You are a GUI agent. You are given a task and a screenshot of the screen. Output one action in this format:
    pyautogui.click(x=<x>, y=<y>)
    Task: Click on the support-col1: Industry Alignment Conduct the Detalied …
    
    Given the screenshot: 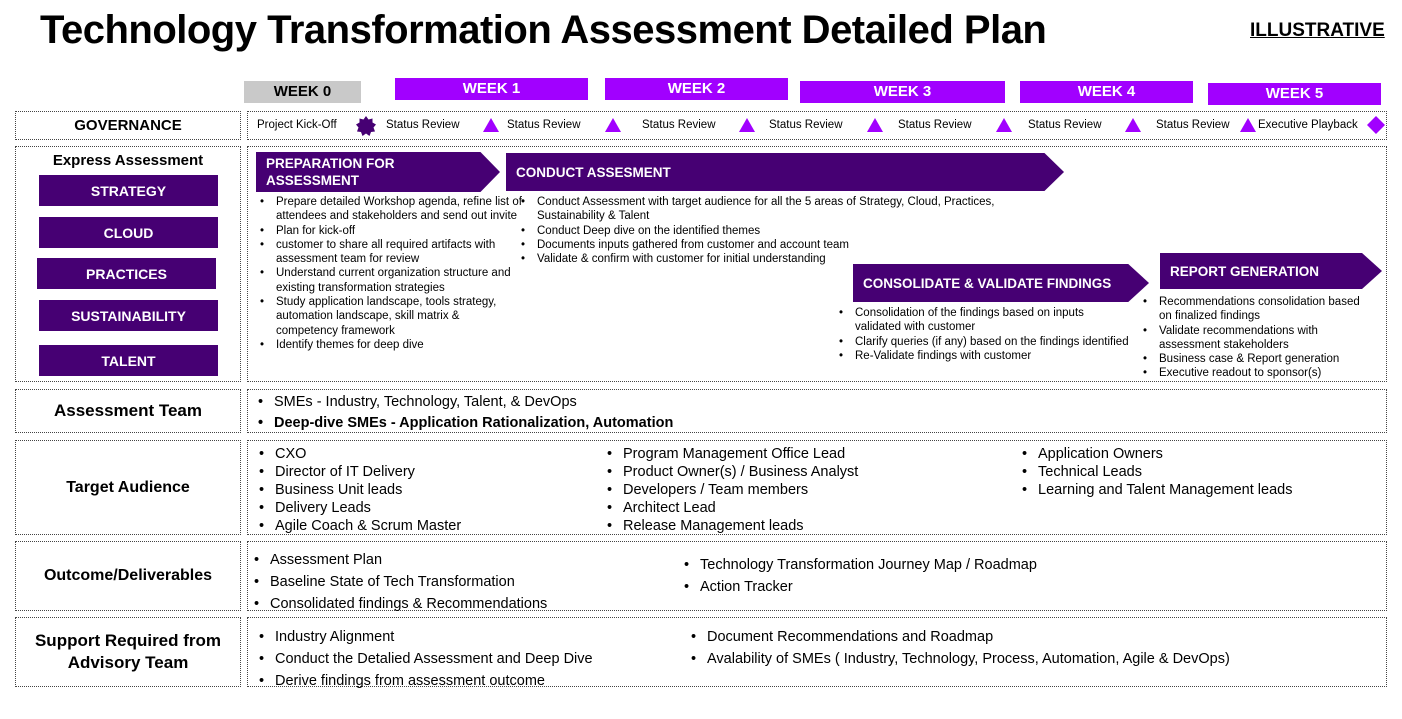 What is the action you would take?
    pyautogui.click(x=463, y=659)
    